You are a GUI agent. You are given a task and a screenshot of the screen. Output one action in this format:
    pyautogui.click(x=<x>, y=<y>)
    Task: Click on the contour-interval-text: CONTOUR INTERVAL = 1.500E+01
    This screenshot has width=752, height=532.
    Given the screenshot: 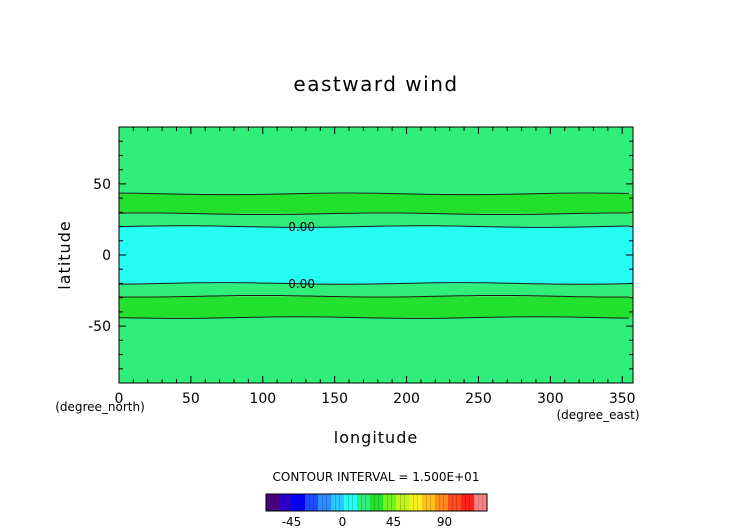 What is the action you would take?
    pyautogui.click(x=376, y=477)
    